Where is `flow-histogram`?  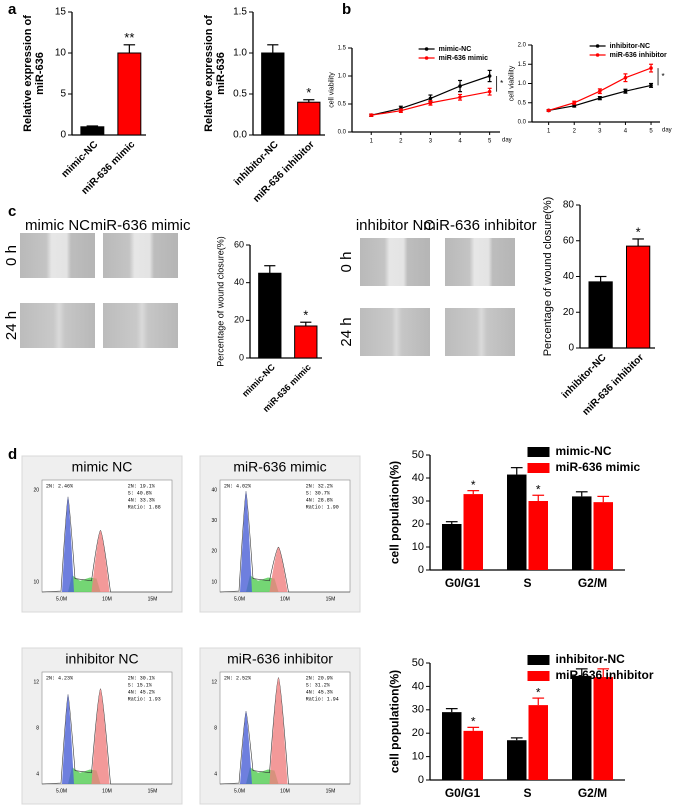 flow-histogram is located at coordinates (106, 736).